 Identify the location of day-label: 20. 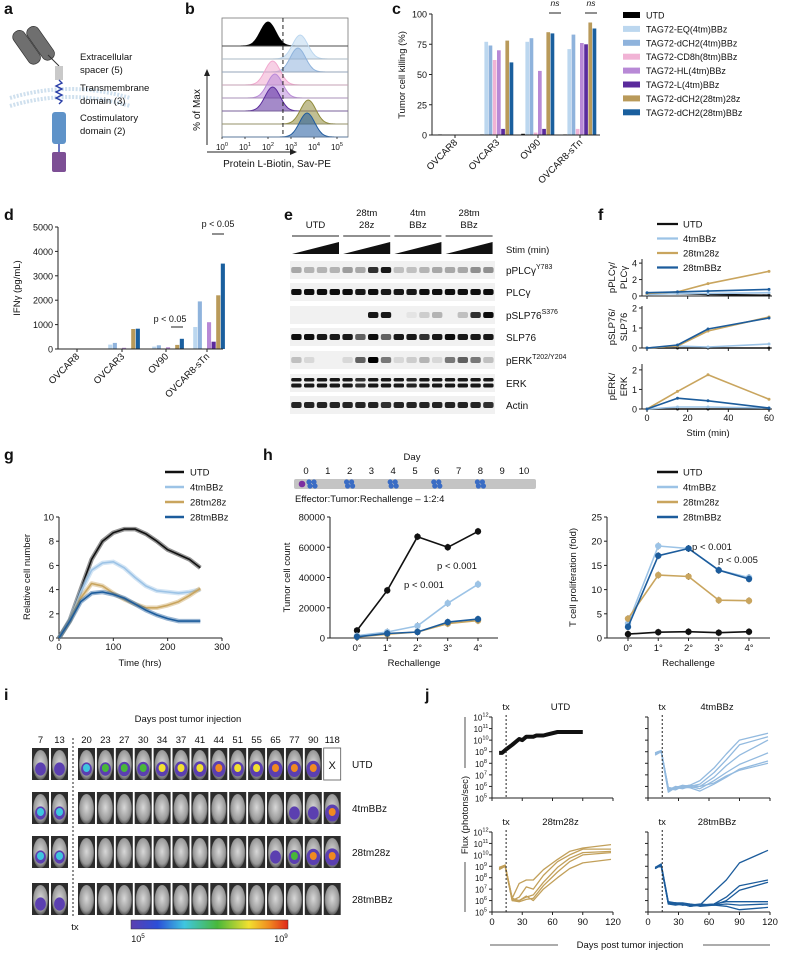
(86, 740).